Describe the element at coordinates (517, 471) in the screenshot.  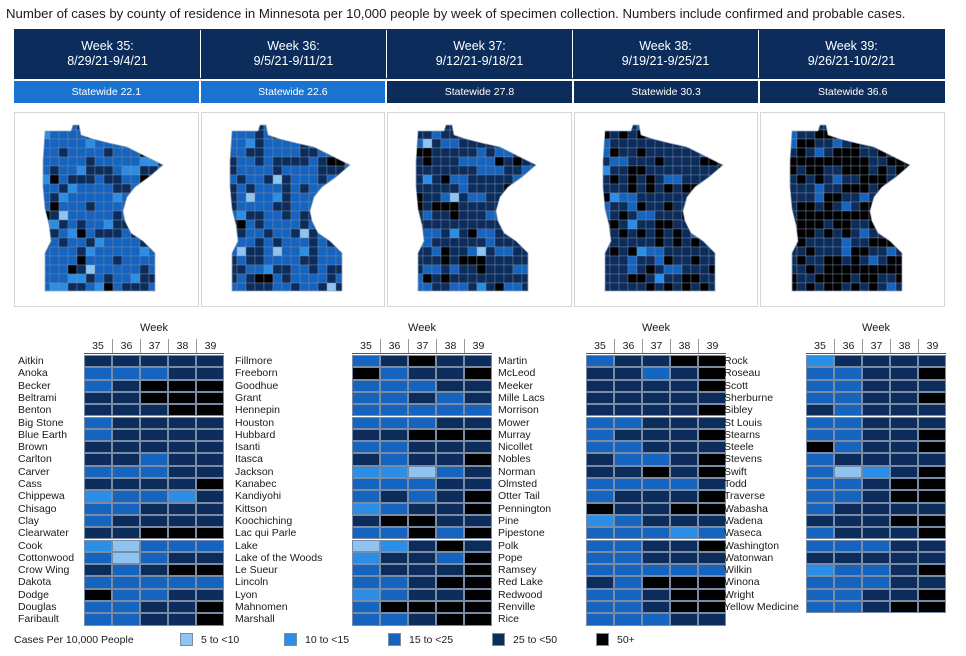
I see `county-name: Norman` at that location.